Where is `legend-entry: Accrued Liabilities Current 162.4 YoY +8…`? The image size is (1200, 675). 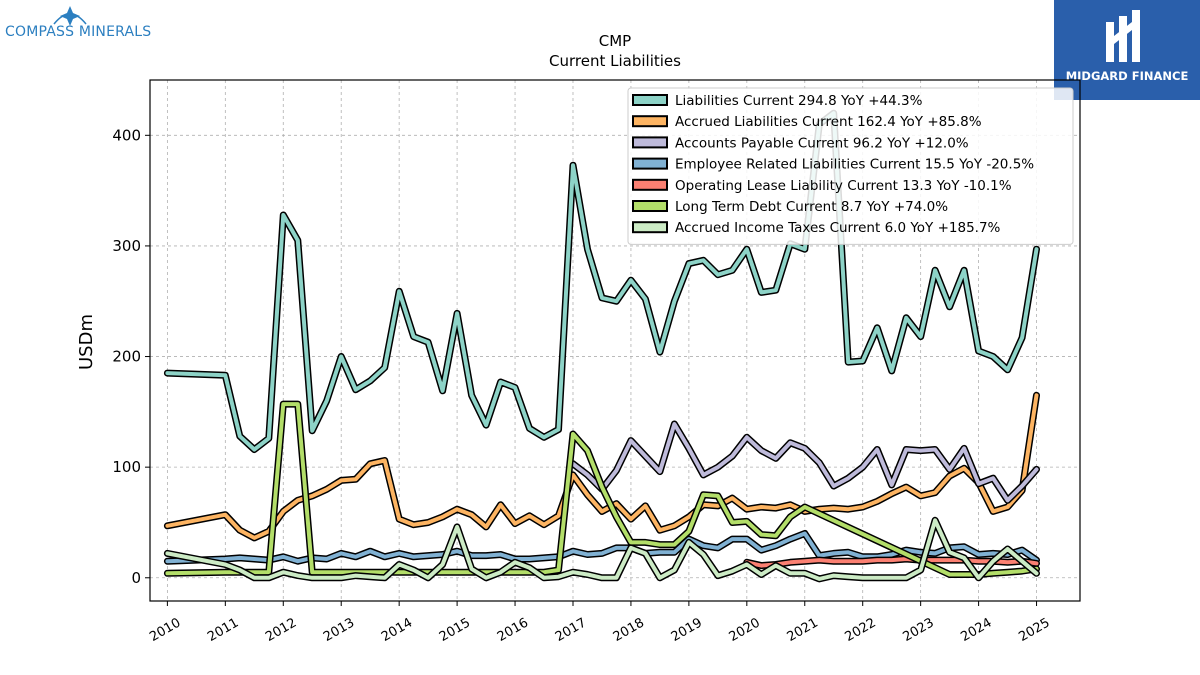
legend-entry: Accrued Liabilities Current 162.4 YoY +8… is located at coordinates (828, 122).